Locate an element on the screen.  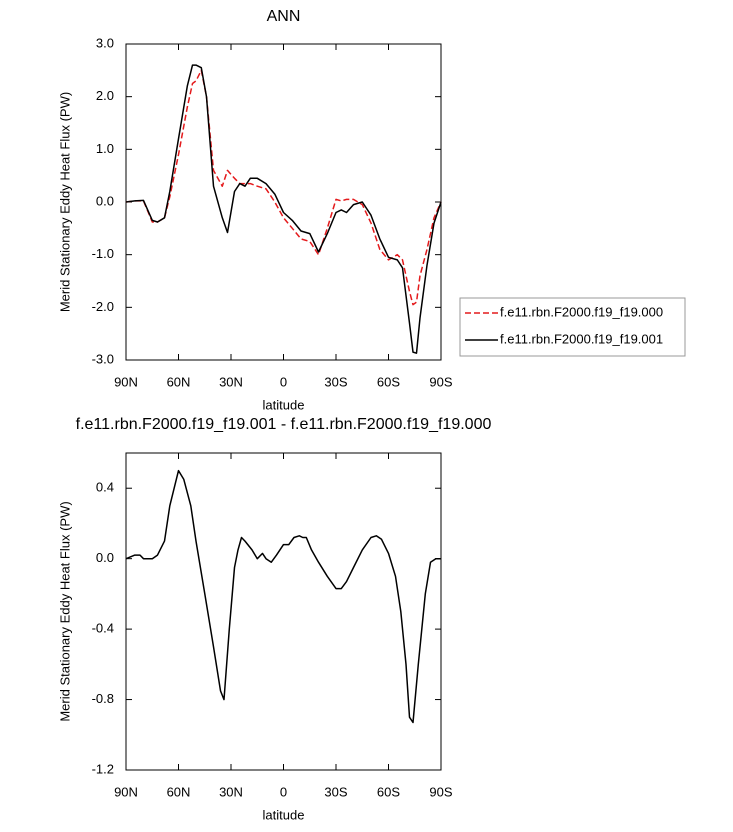
y-tick-label: -0.8 is located at coordinates (103, 698).